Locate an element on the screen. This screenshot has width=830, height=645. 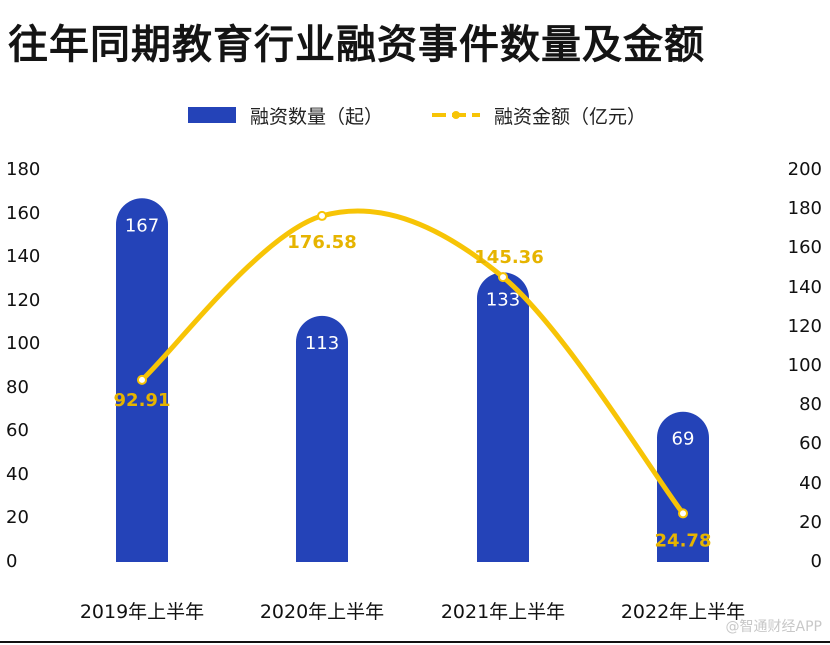
category-label: 2020年上半年 is located at coordinates (322, 612).